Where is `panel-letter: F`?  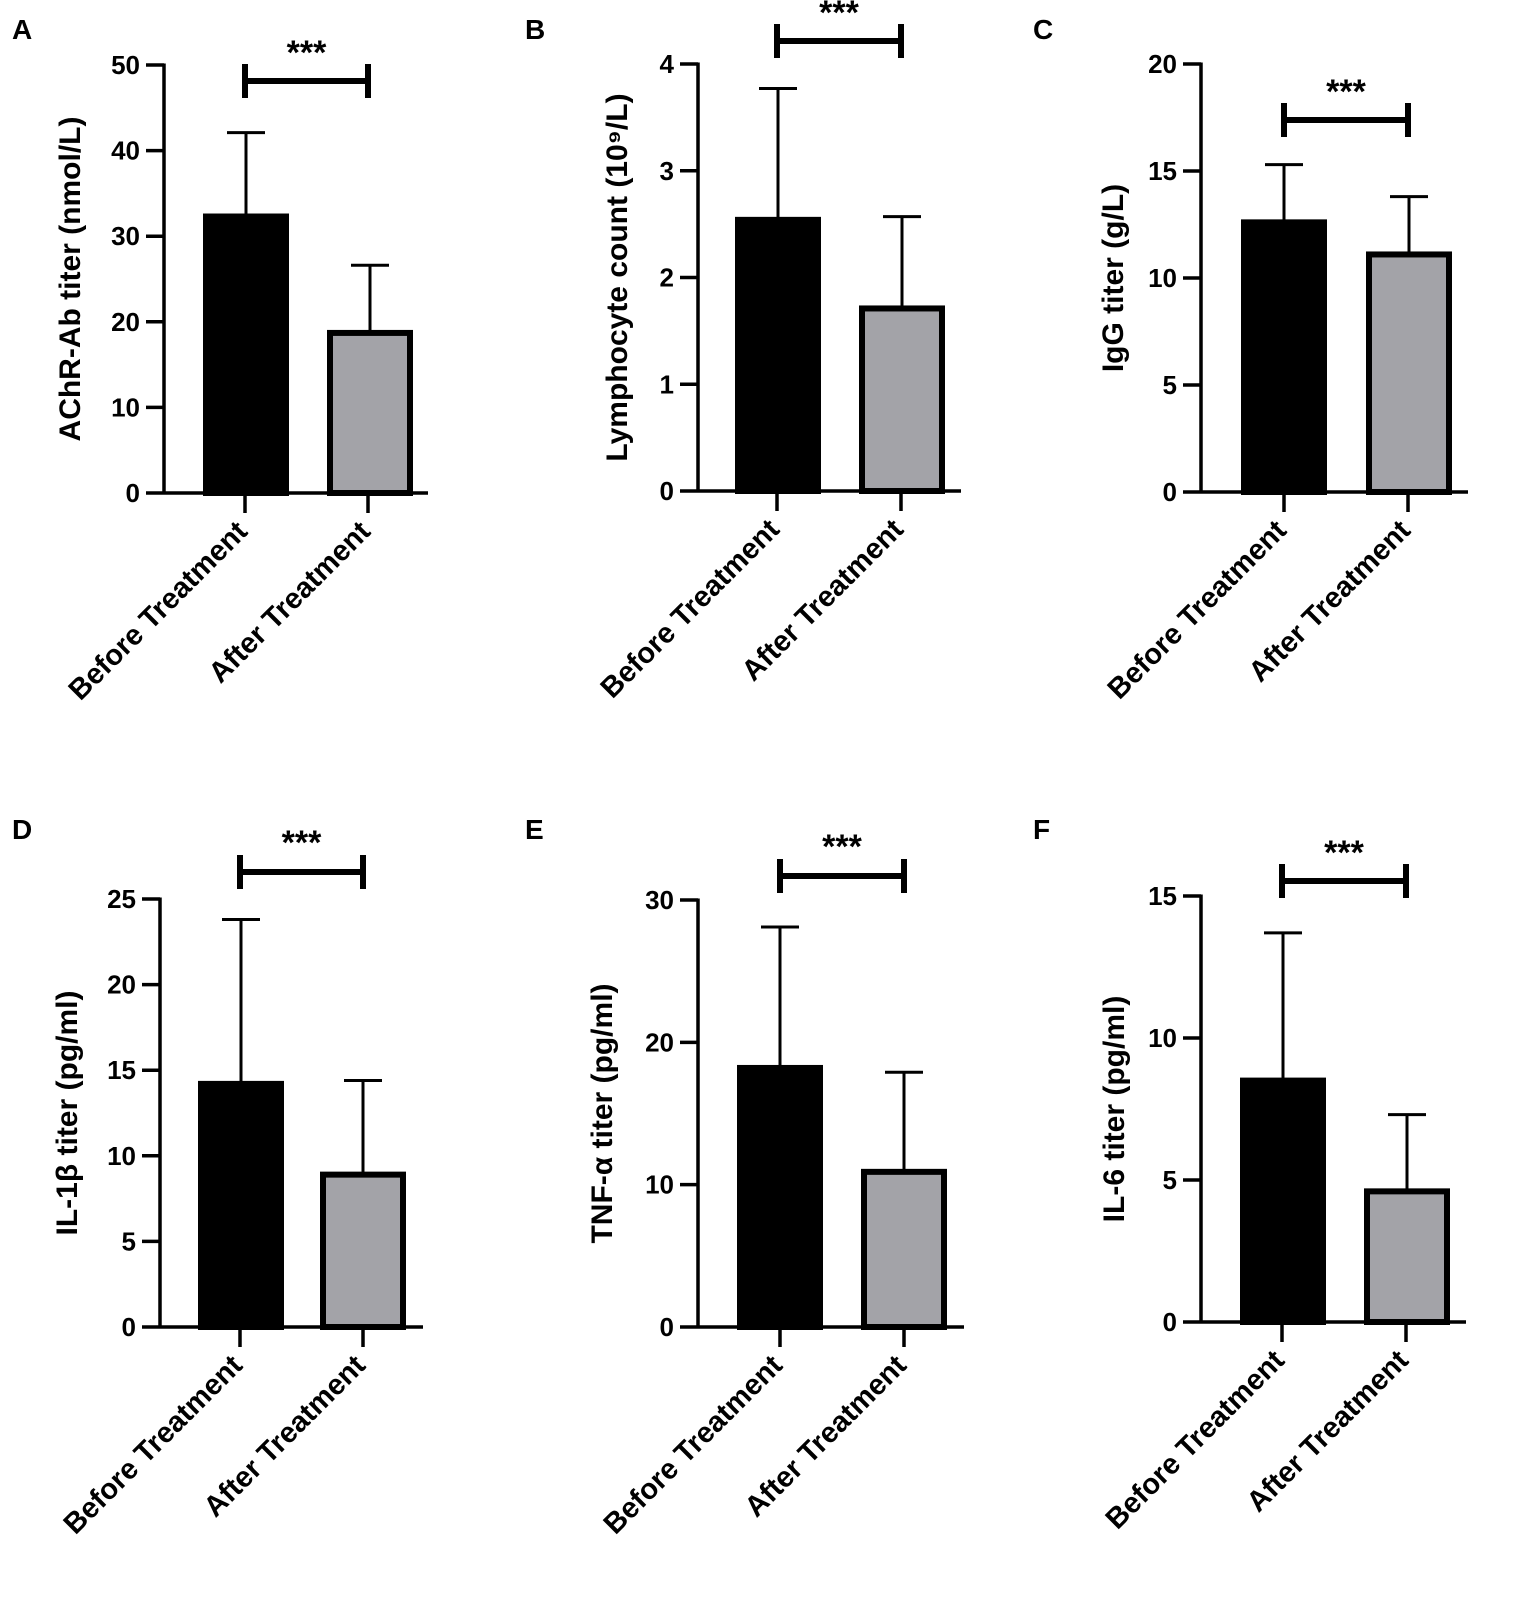 panel-letter: F is located at coordinates (1041, 829).